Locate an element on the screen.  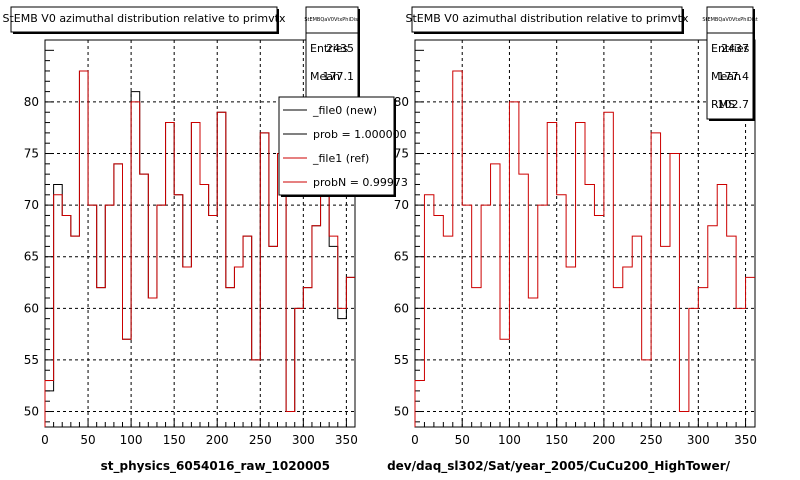
stats-value: 2437 is located at coordinates (735, 48).